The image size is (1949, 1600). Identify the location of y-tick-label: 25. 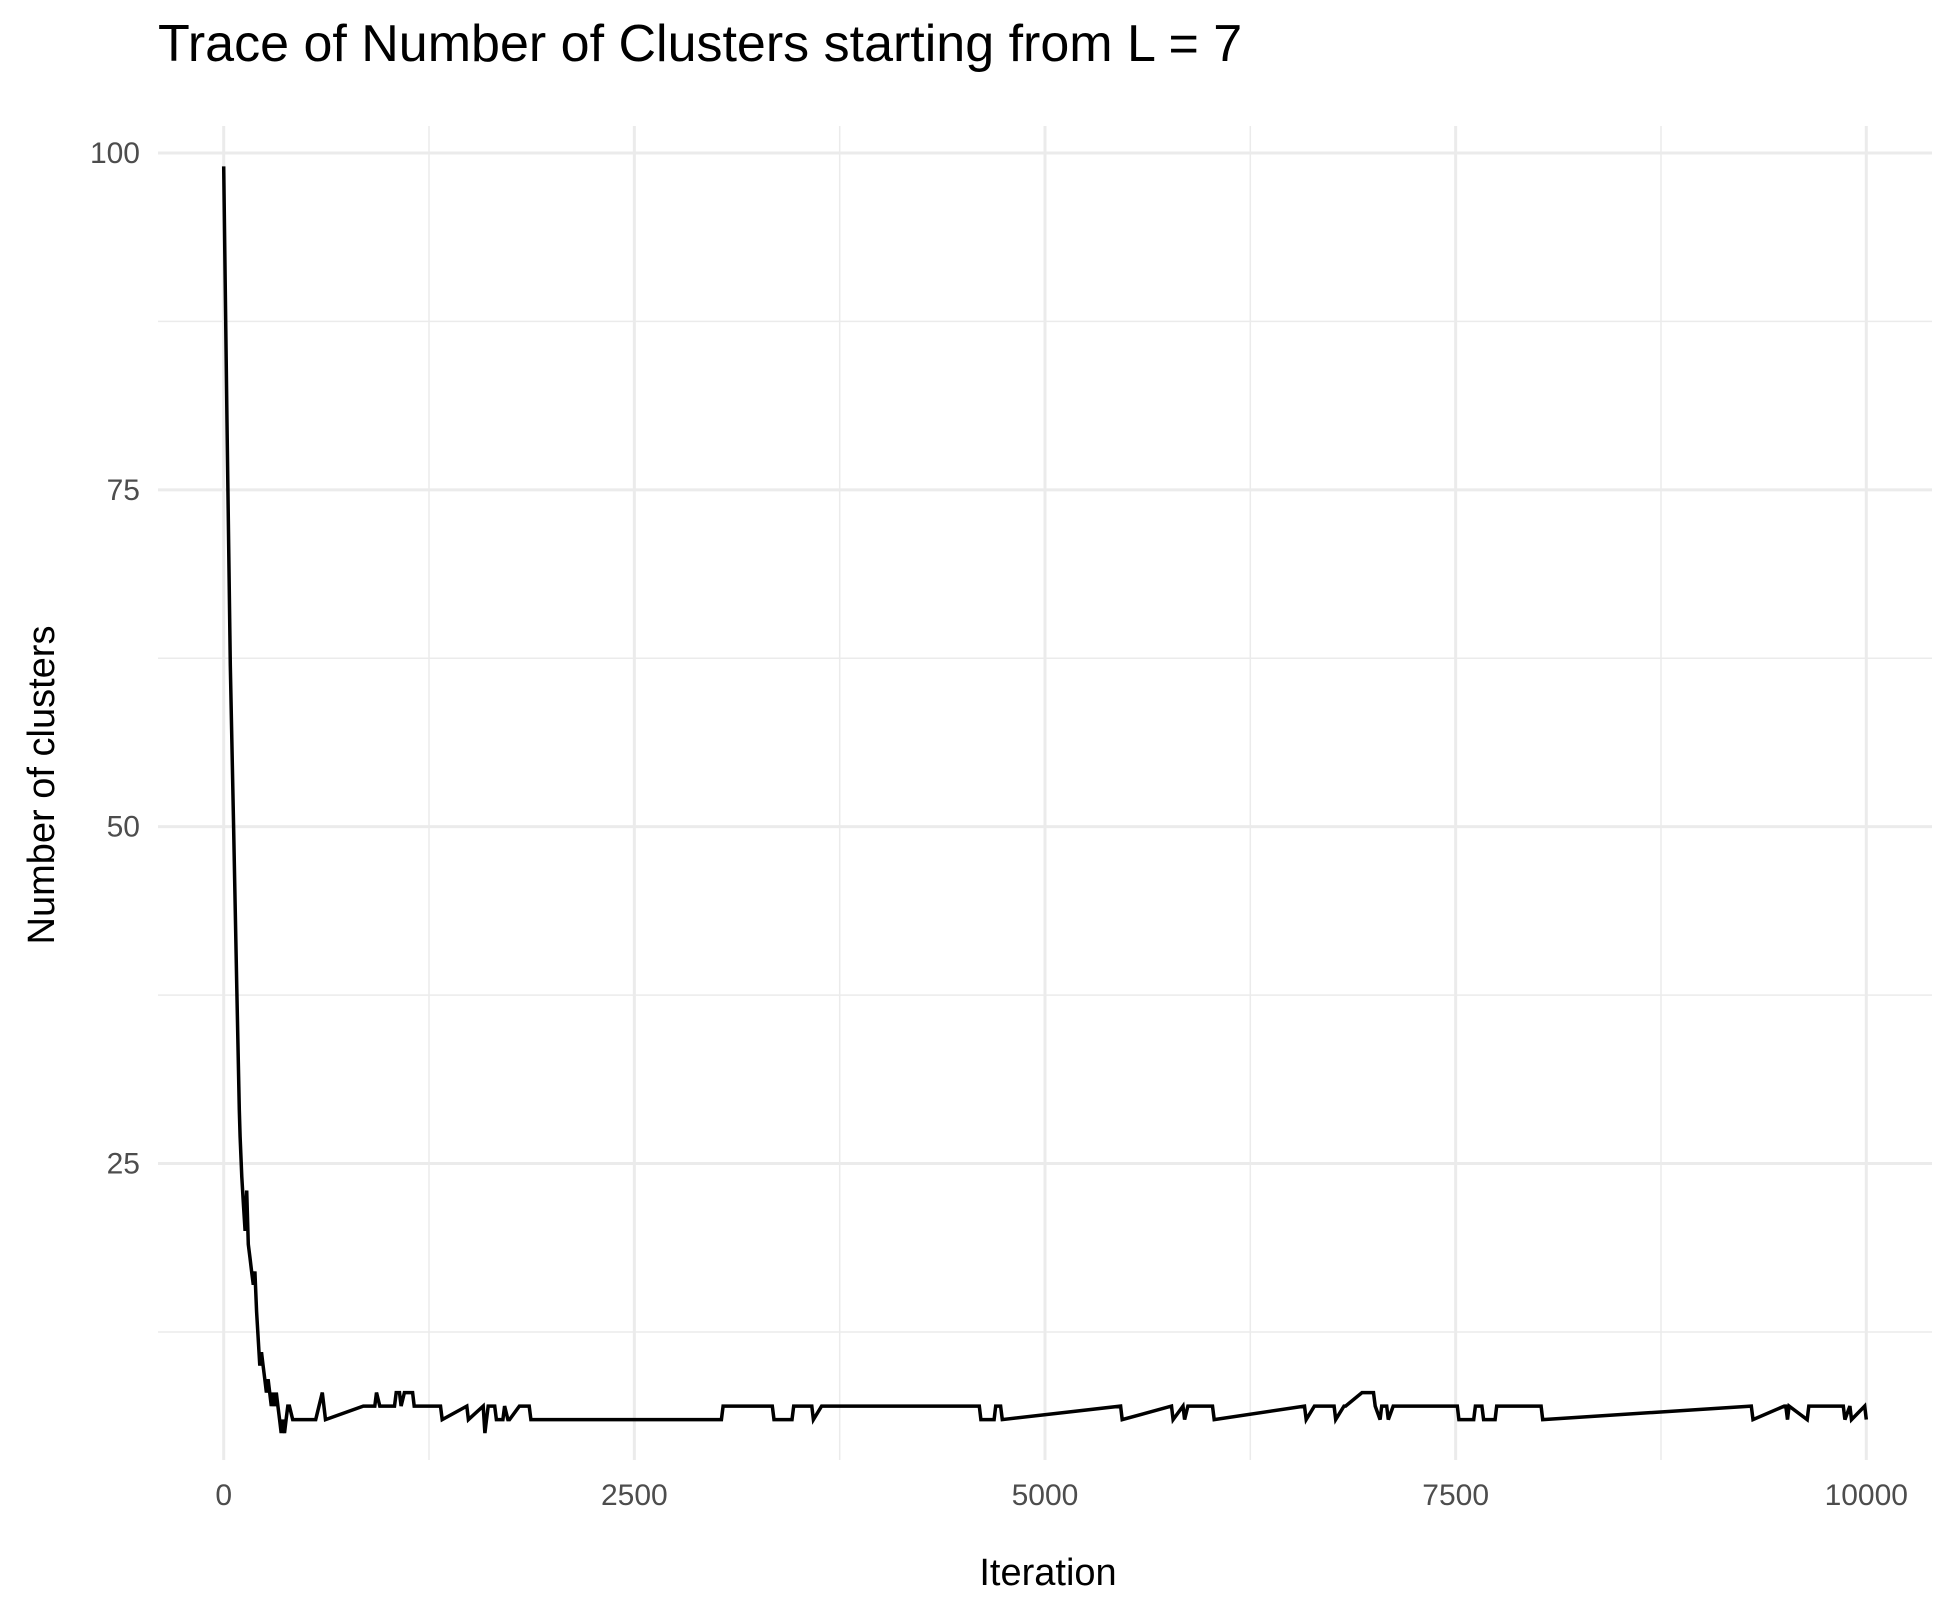
(123, 1164).